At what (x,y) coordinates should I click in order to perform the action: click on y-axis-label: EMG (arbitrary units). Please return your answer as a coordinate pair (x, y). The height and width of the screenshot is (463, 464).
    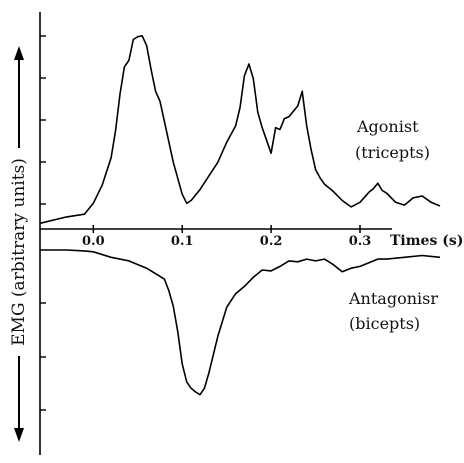
    Looking at the image, I should click on (19, 252).